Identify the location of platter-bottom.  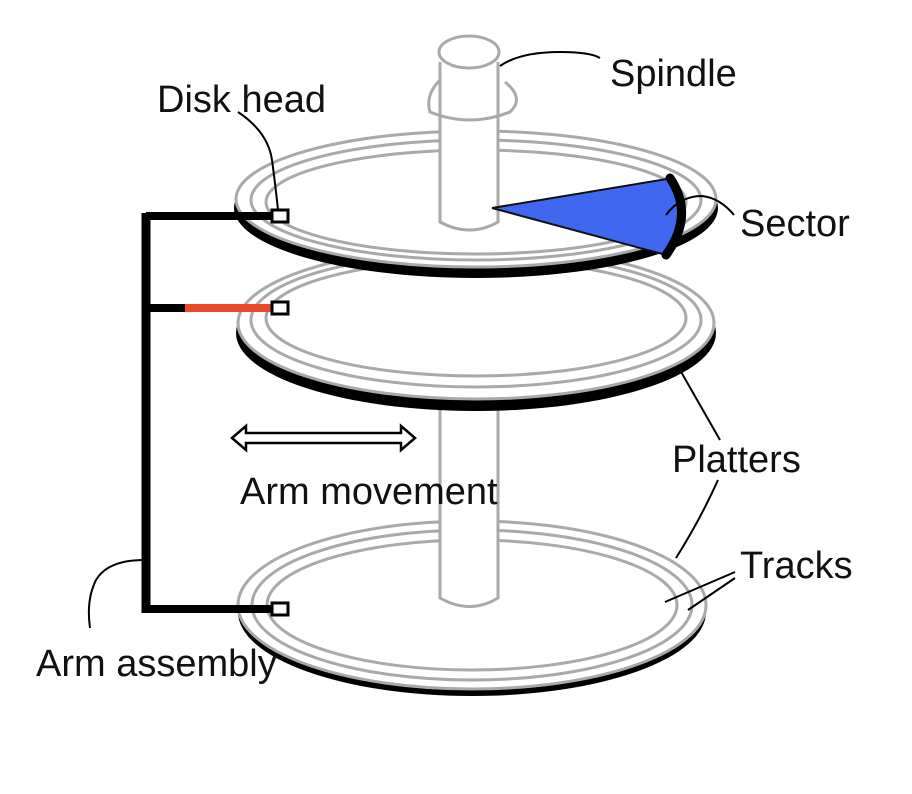
(472, 607).